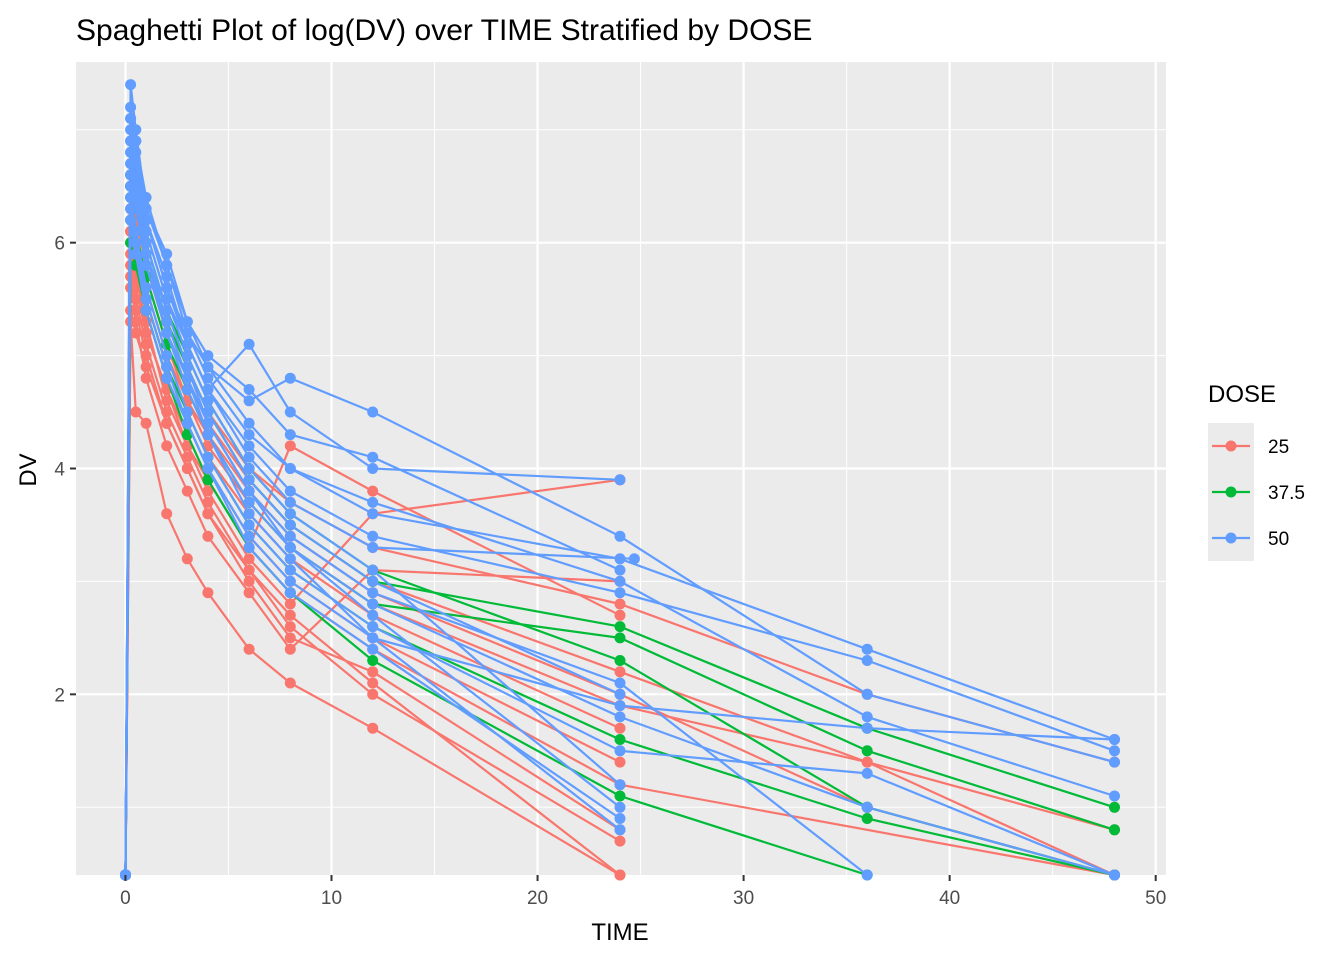 This screenshot has height=960, width=1344. What do you see at coordinates (1256, 471) in the screenshot?
I see `legend: DOSE 25 37.5 50` at bounding box center [1256, 471].